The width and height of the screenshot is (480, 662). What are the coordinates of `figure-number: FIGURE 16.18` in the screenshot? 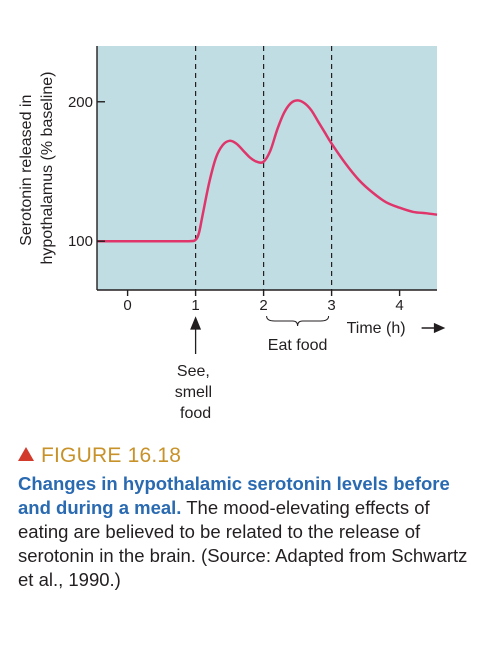 It's located at (111, 455).